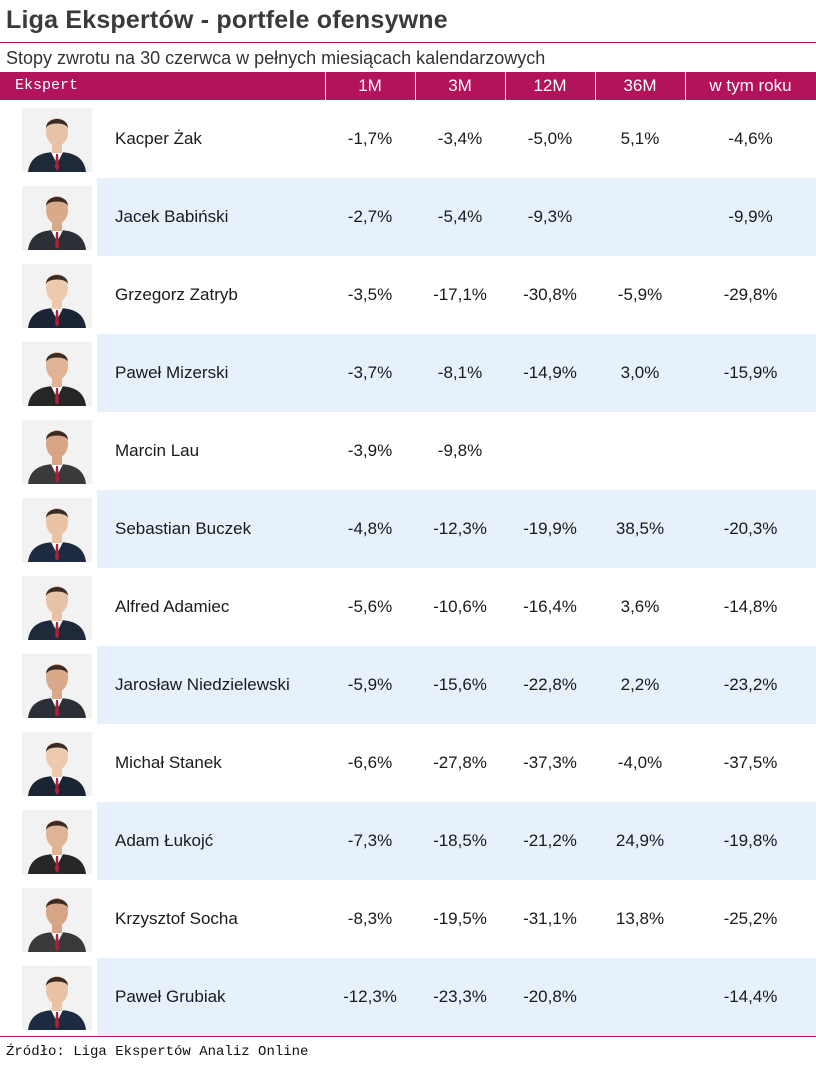 This screenshot has height=1066, width=816. Describe the element at coordinates (750, 996) in the screenshot. I see `return-ytd-cell: -14,4%` at that location.